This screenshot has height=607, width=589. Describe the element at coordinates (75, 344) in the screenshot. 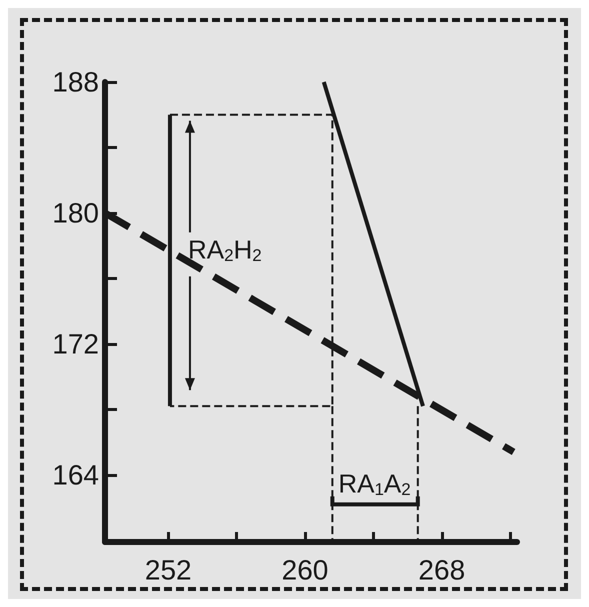

I see `y-tick-label: 172` at that location.